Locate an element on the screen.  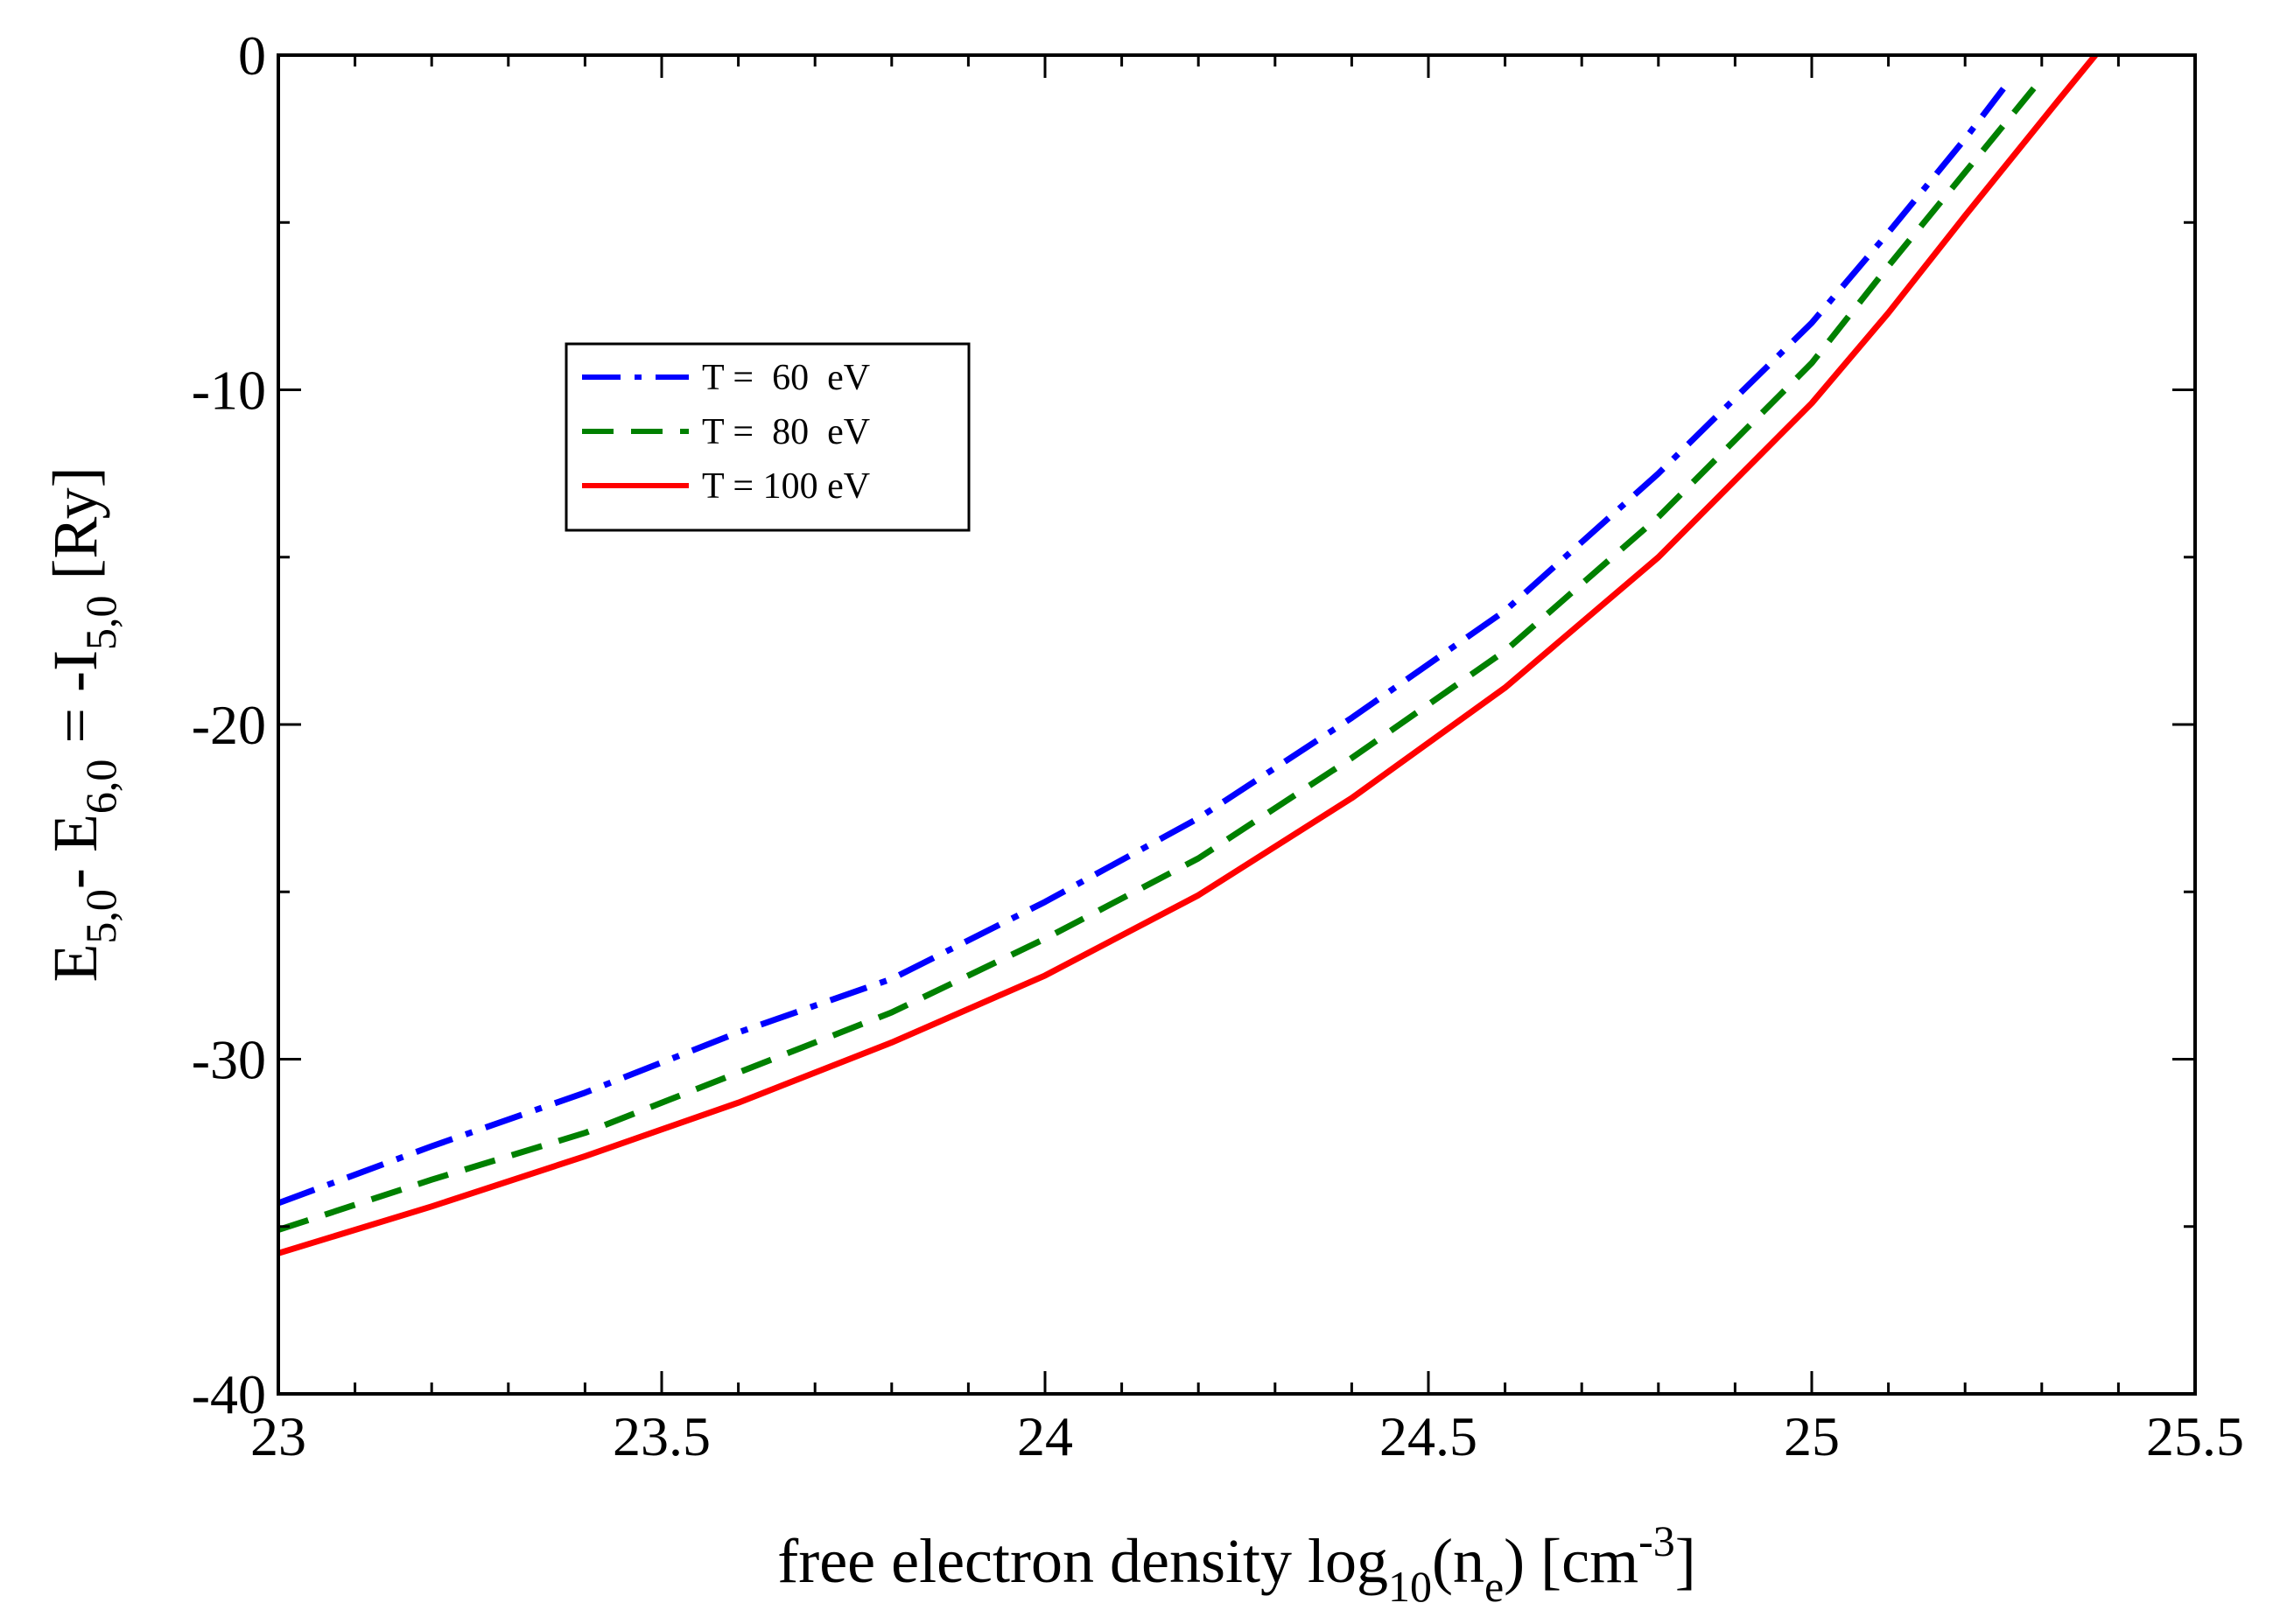
y-tick-label: -20 is located at coordinates (229, 725).